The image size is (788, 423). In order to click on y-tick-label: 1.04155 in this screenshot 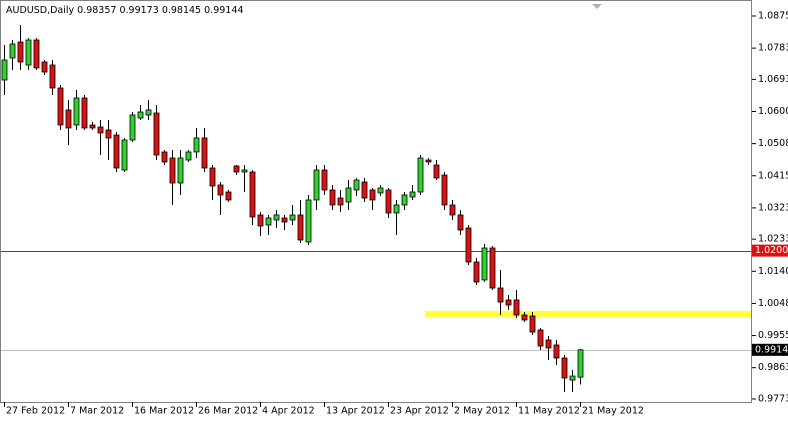, I will do `click(773, 175)`.